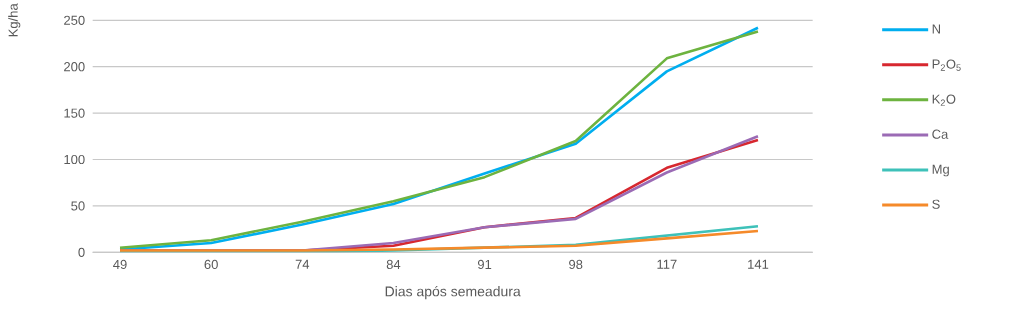 The image size is (1024, 326). Describe the element at coordinates (120, 264) in the screenshot. I see `x-tick-label: 49` at that location.